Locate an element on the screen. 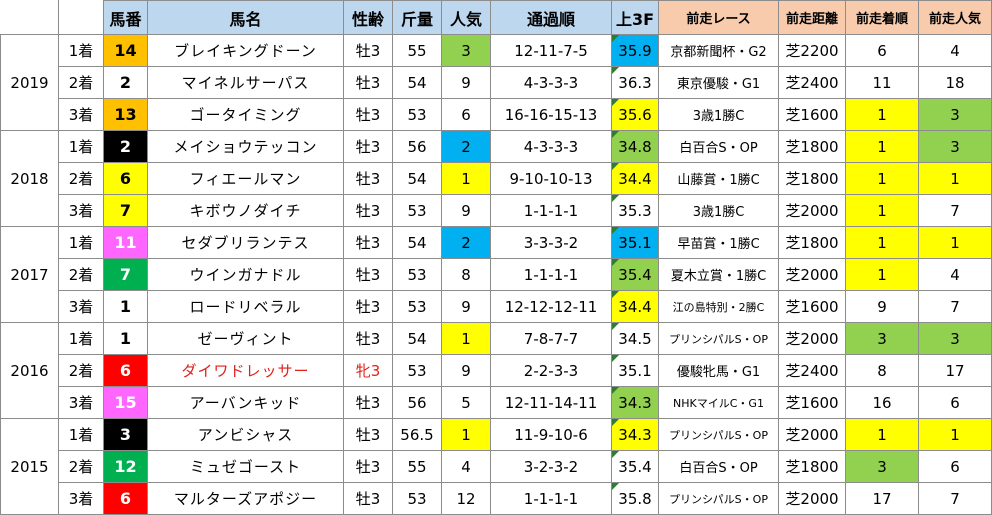 This screenshot has width=992, height=515. last-3f-cell: 35.8 is located at coordinates (635, 498).